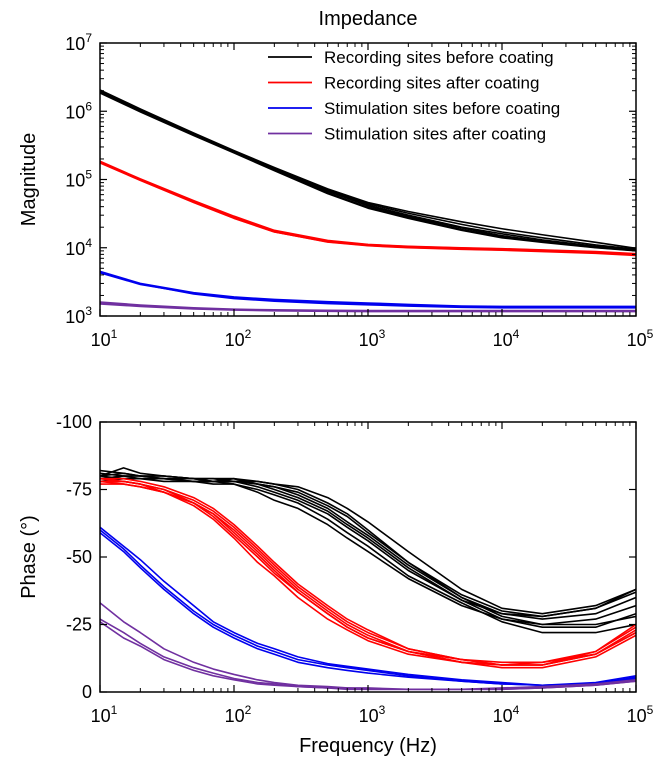  I want to click on y-axis-label: Magnitude, so click(29, 179).